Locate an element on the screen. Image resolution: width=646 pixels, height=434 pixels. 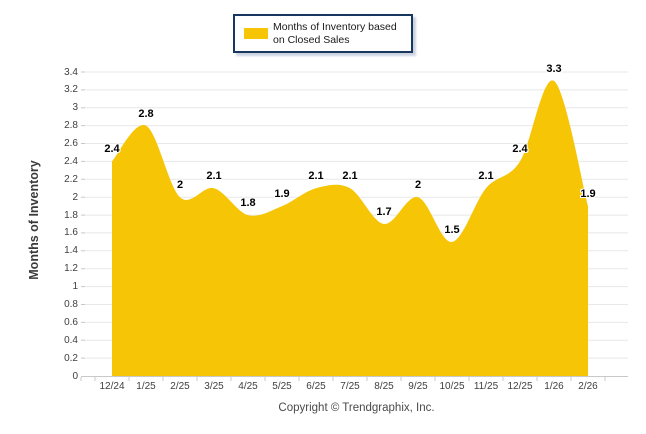
legend-swatch-icon is located at coordinates (256, 33).